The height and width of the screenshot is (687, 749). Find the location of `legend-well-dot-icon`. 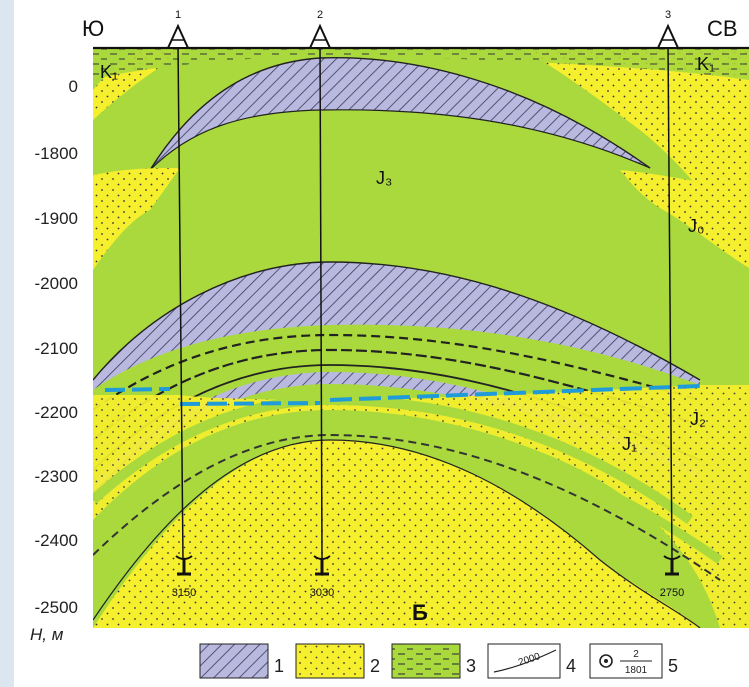

legend-well-dot-icon is located at coordinates (606, 661).